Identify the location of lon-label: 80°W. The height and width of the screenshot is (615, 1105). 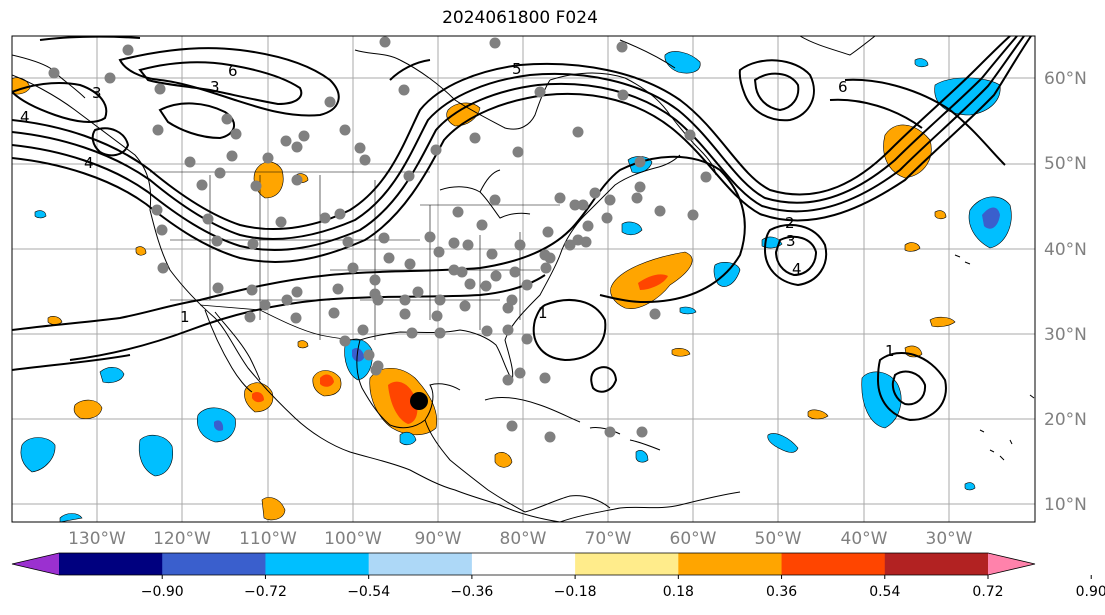
(523, 539).